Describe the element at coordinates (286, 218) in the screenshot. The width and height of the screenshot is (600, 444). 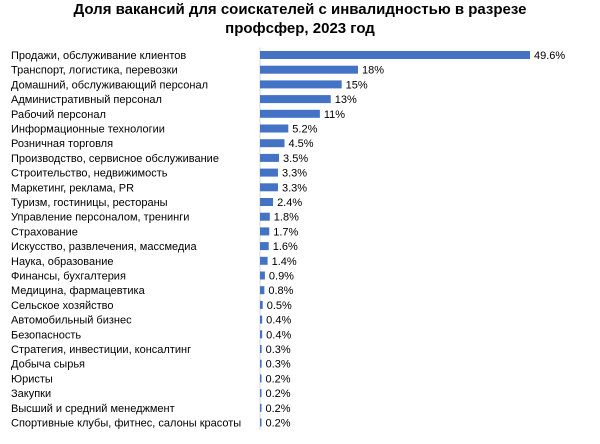
I see `value-label: 1.8%` at that location.